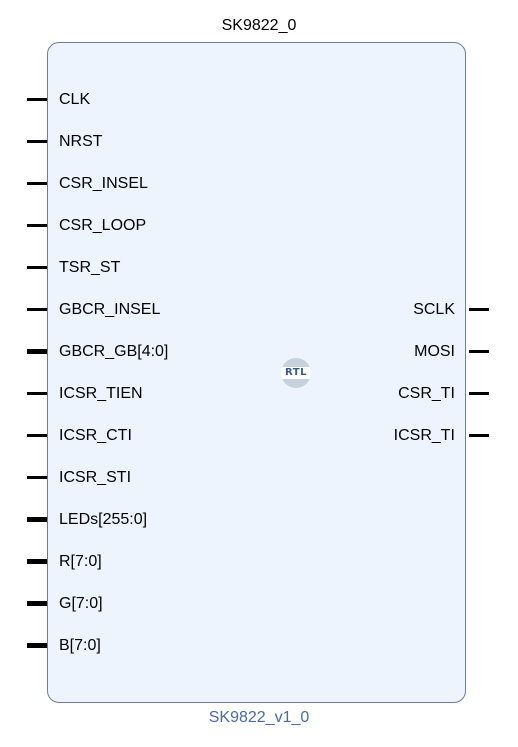 Image resolution: width=518 pixels, height=747 pixels. I want to click on port-label: CSR_LOOP, so click(103, 225).